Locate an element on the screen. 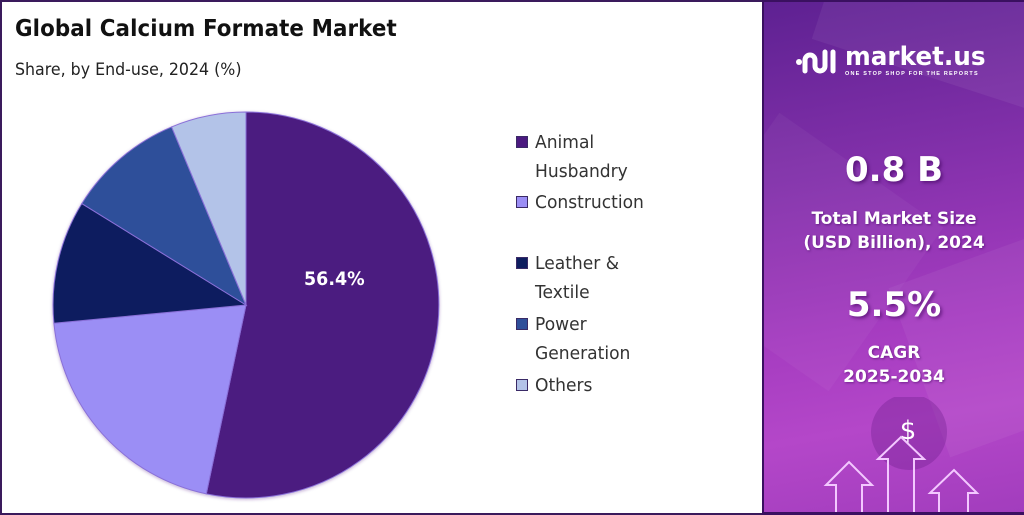  market-size-label-line2: (USD Billion), 2024 is located at coordinates (894, 243).